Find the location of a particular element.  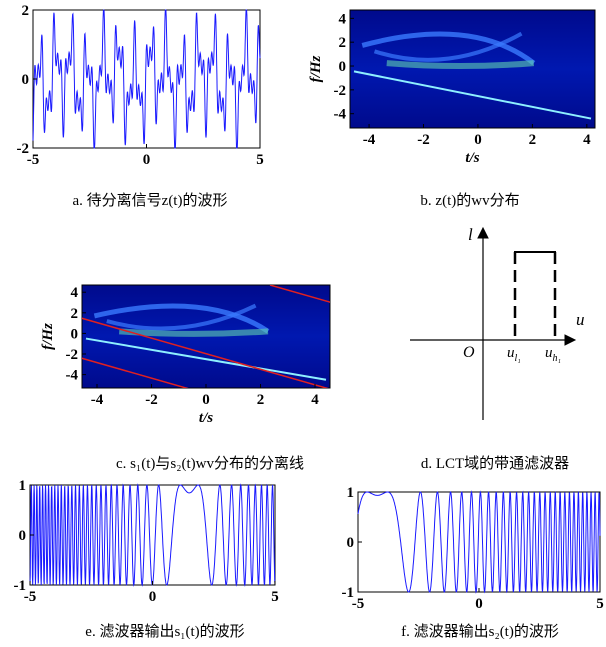

lower-label: ul₁ is located at coordinates (514, 354).